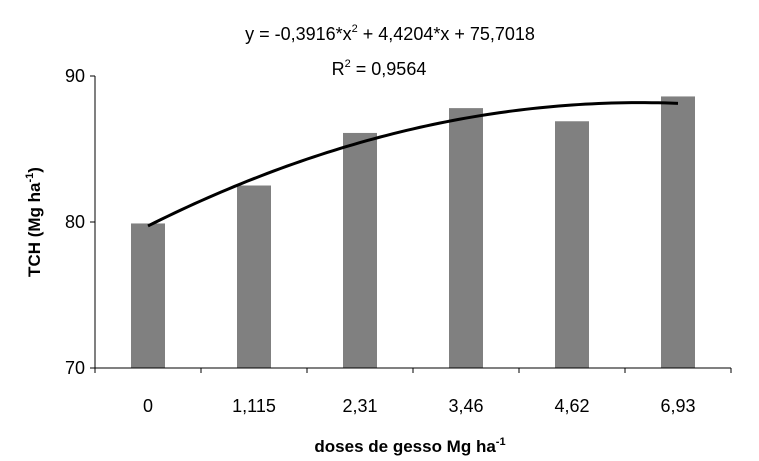 This screenshot has width=759, height=461. I want to click on x-tick-label: 3,46, so click(465, 406).